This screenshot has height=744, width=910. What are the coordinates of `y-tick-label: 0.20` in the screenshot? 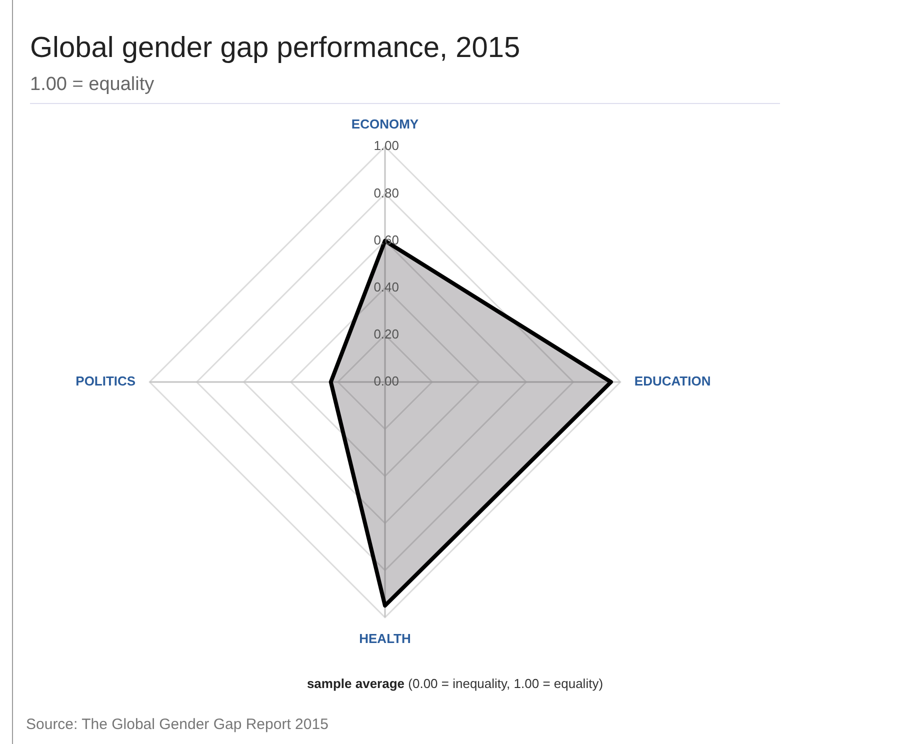 It's located at (386, 334).